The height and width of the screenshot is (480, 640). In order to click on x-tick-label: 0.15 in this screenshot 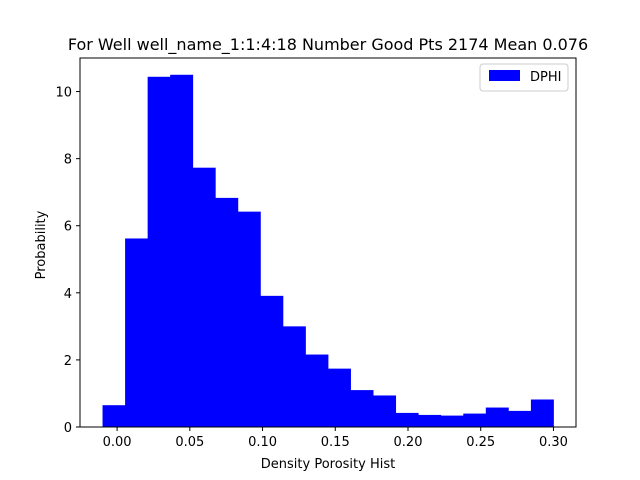, I will do `click(335, 442)`.